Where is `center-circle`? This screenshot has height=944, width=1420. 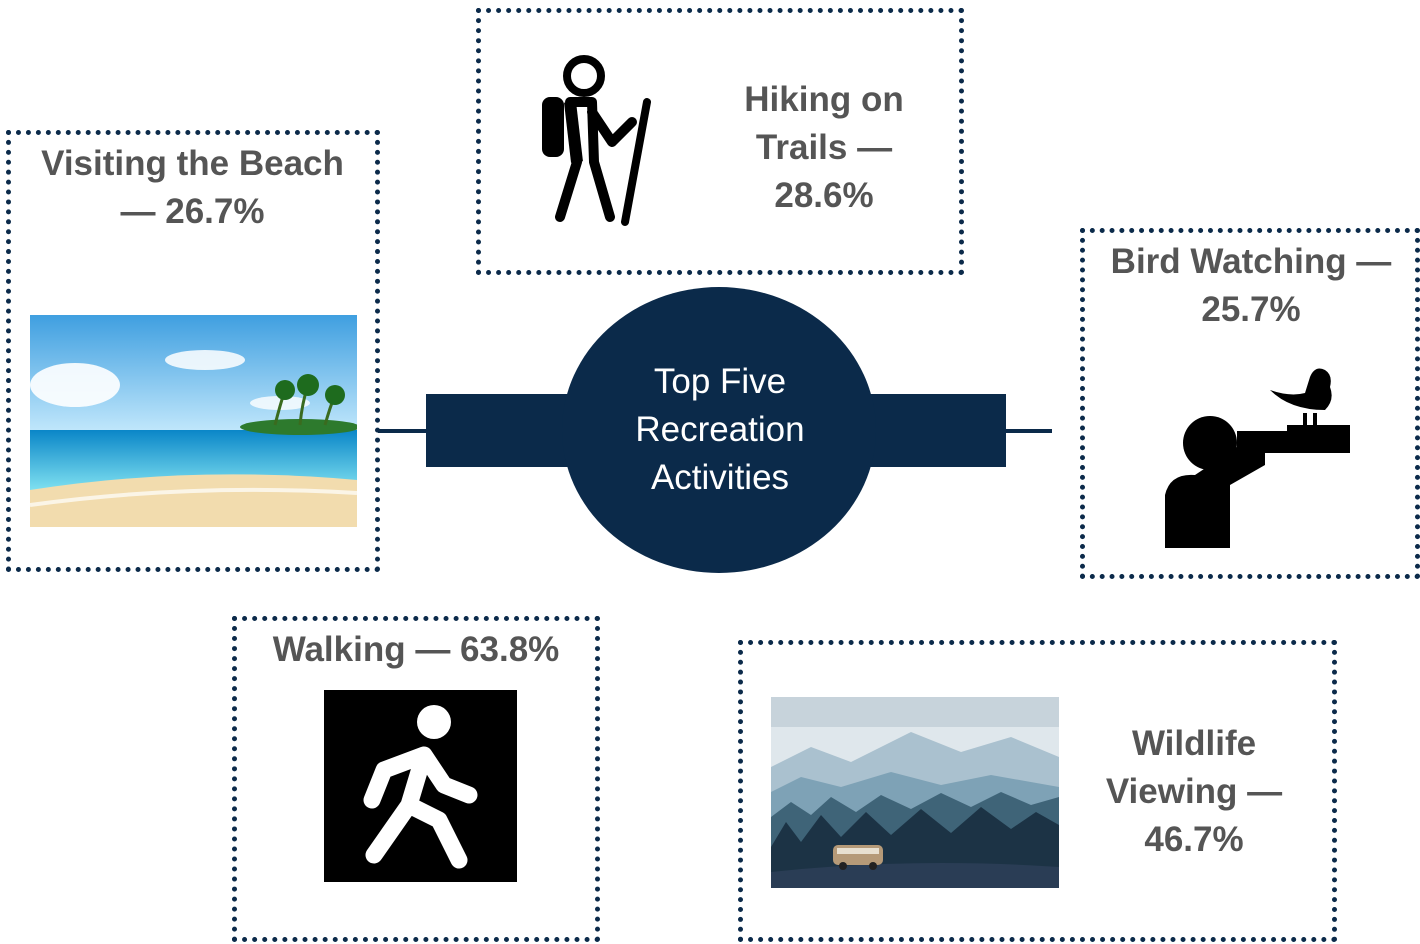 center-circle is located at coordinates (719, 430).